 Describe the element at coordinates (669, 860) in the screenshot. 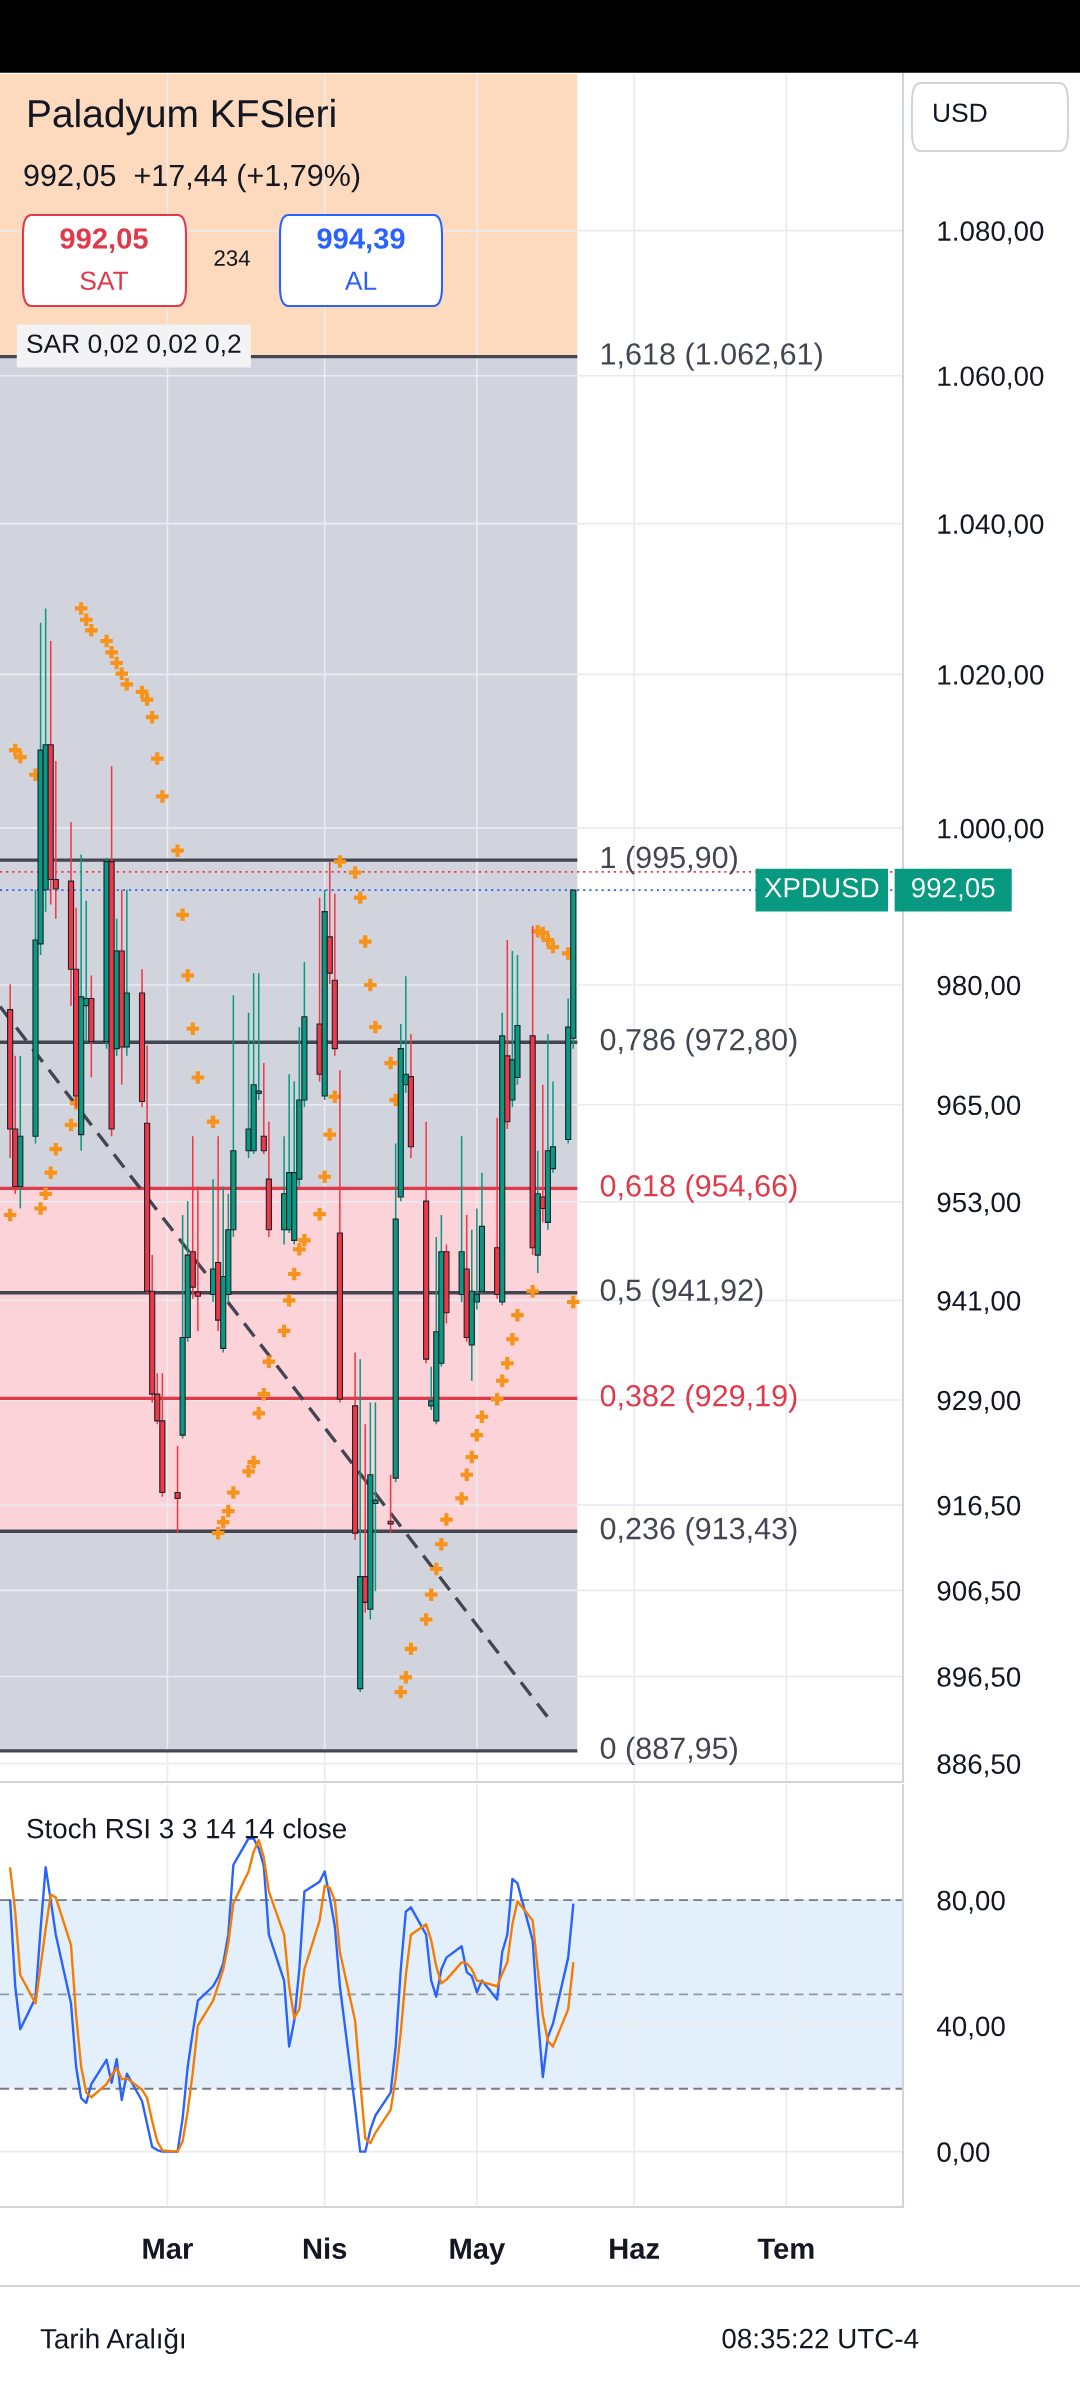

I see `ref-line-label: 1 (995,90)` at that location.